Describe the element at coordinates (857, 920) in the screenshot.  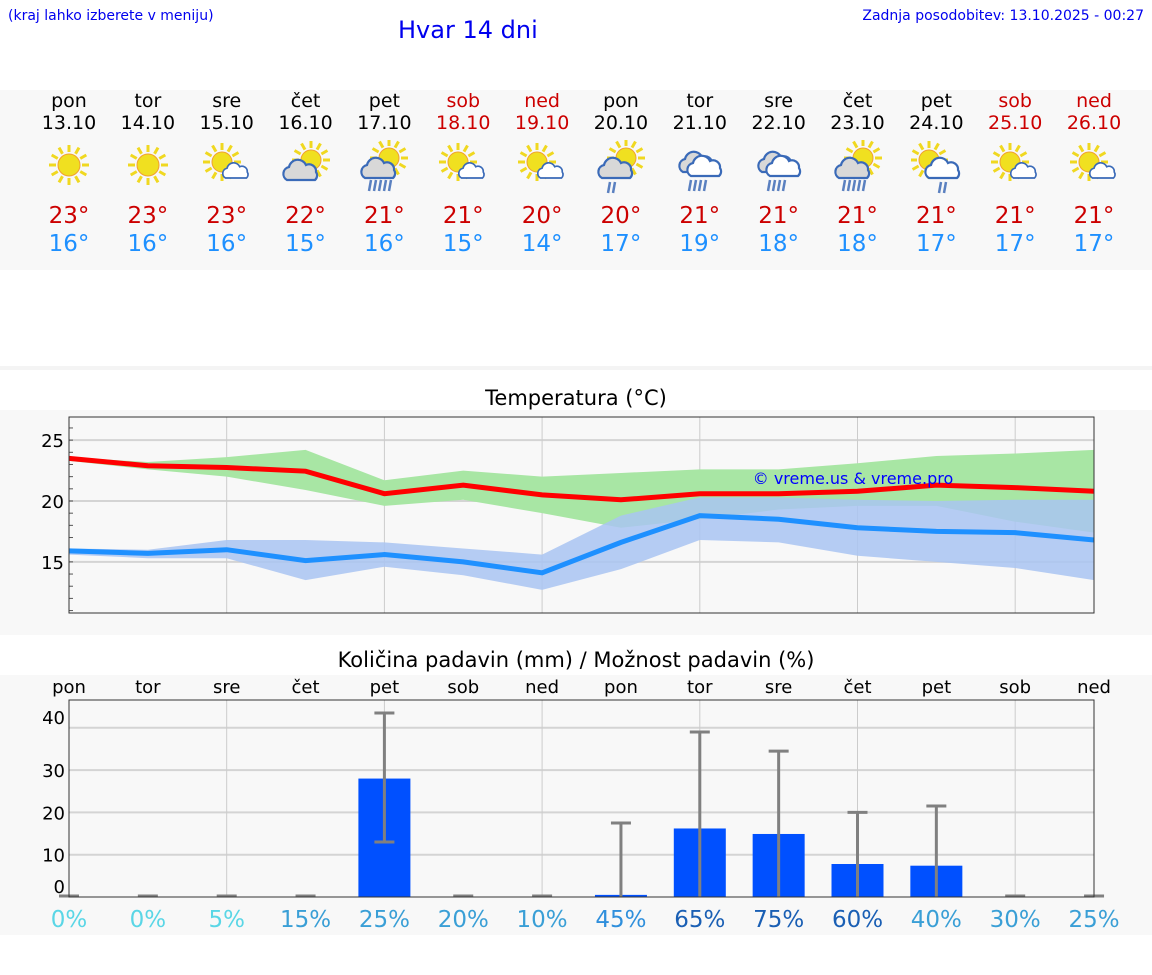
I see `precip-probability: 60%` at that location.